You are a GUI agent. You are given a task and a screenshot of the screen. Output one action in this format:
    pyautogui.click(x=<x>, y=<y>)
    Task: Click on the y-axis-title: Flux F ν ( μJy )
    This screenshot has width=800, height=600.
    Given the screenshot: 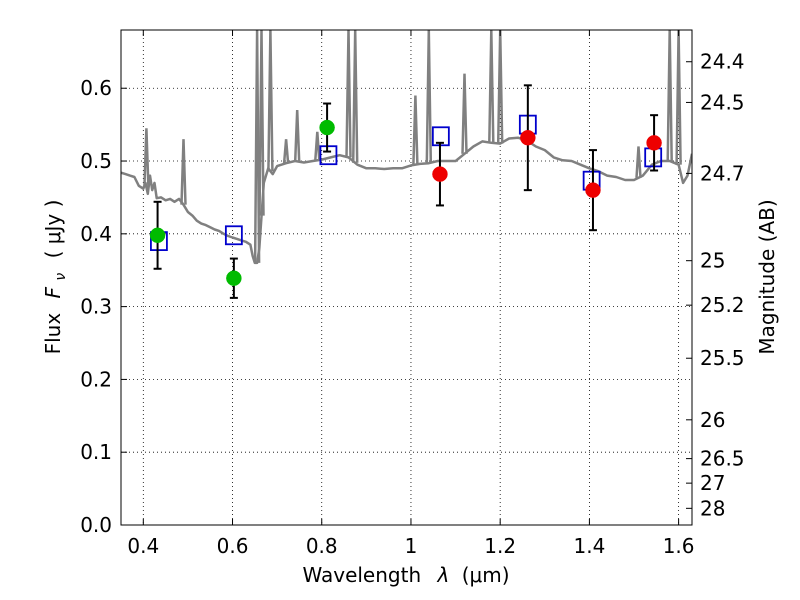 What is the action you would take?
    pyautogui.click(x=55, y=277)
    